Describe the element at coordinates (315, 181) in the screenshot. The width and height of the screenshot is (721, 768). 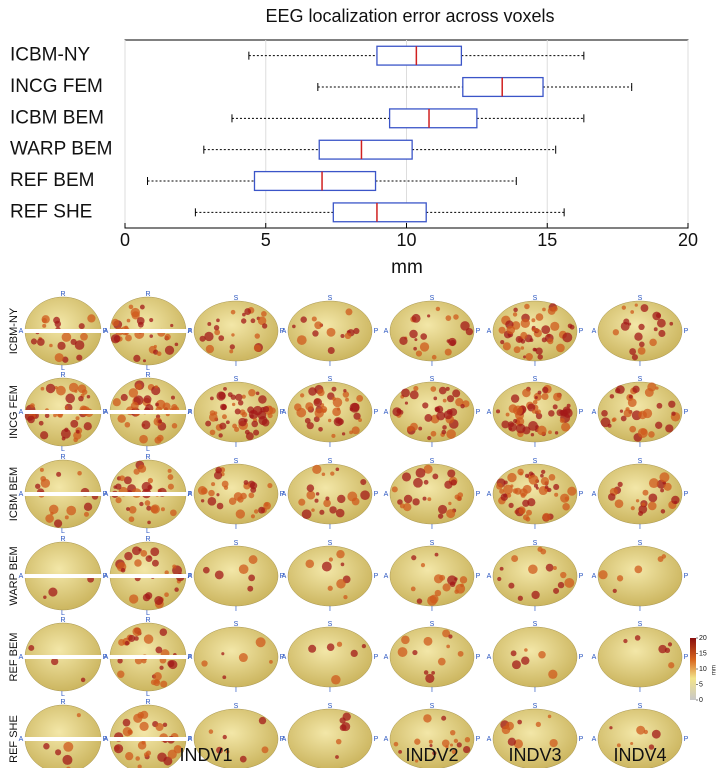
I see `box` at that location.